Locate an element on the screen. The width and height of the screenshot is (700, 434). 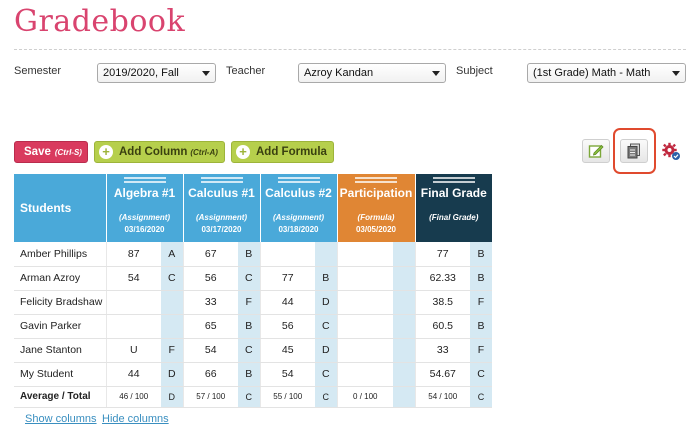
table-row: My Student 44 D 66 B 54 C 54.67 C is located at coordinates (253, 374).